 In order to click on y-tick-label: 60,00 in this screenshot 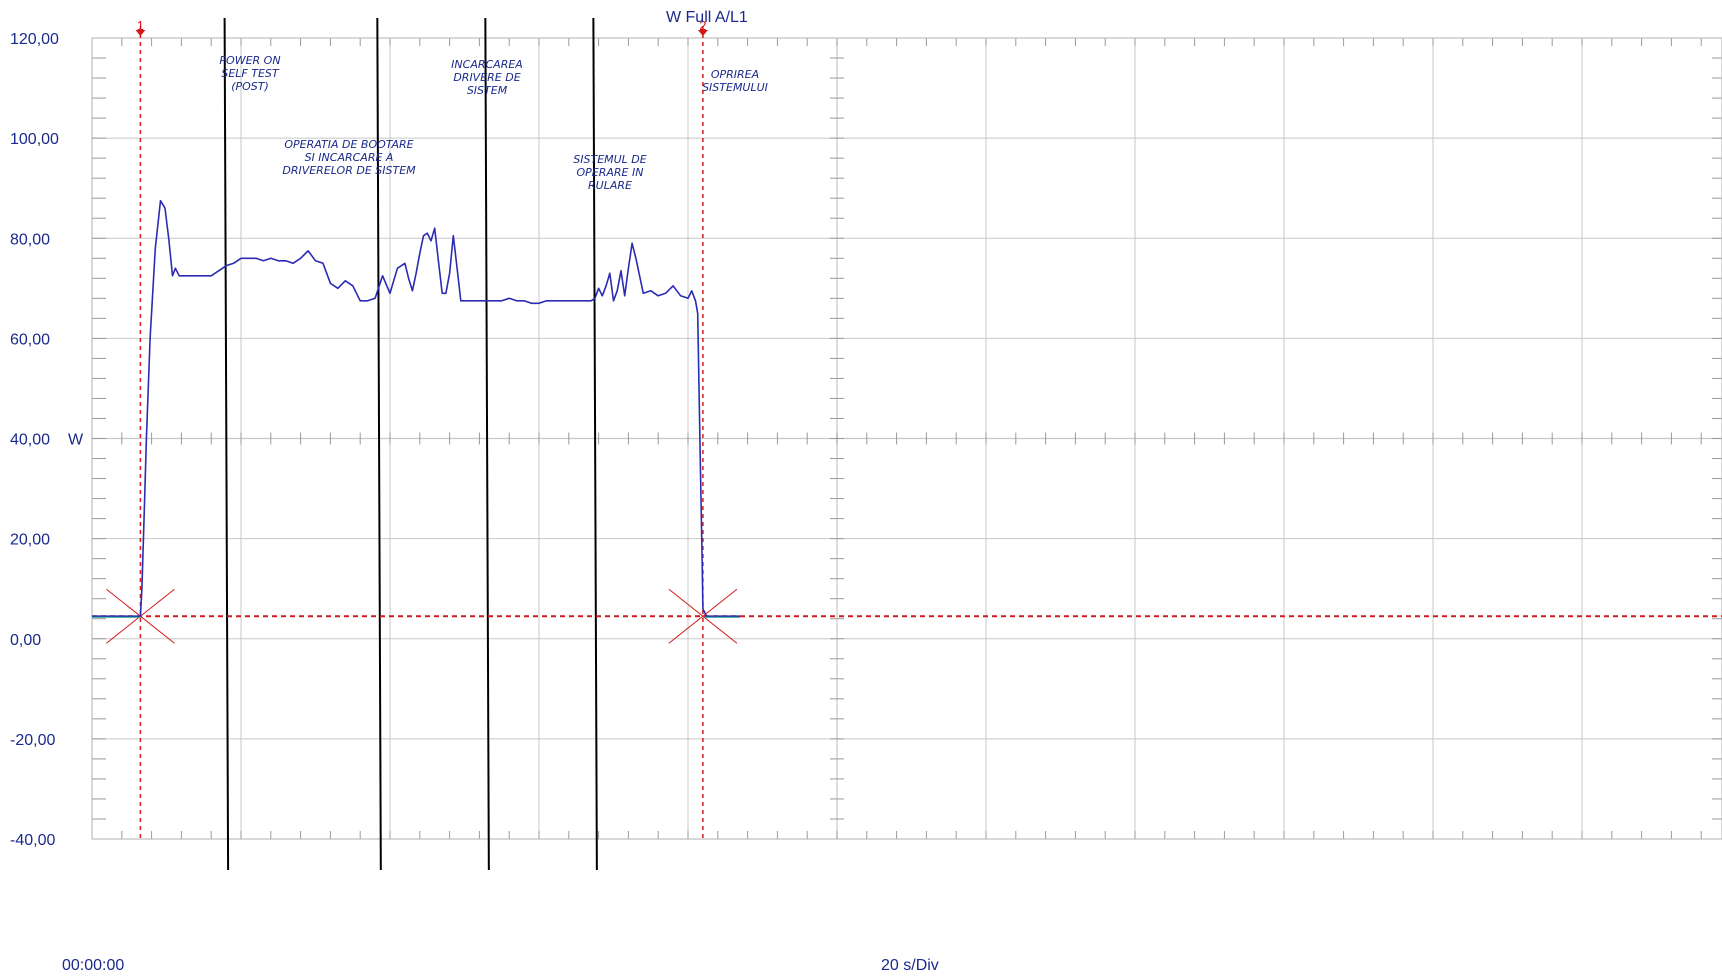, I will do `click(30, 339)`.